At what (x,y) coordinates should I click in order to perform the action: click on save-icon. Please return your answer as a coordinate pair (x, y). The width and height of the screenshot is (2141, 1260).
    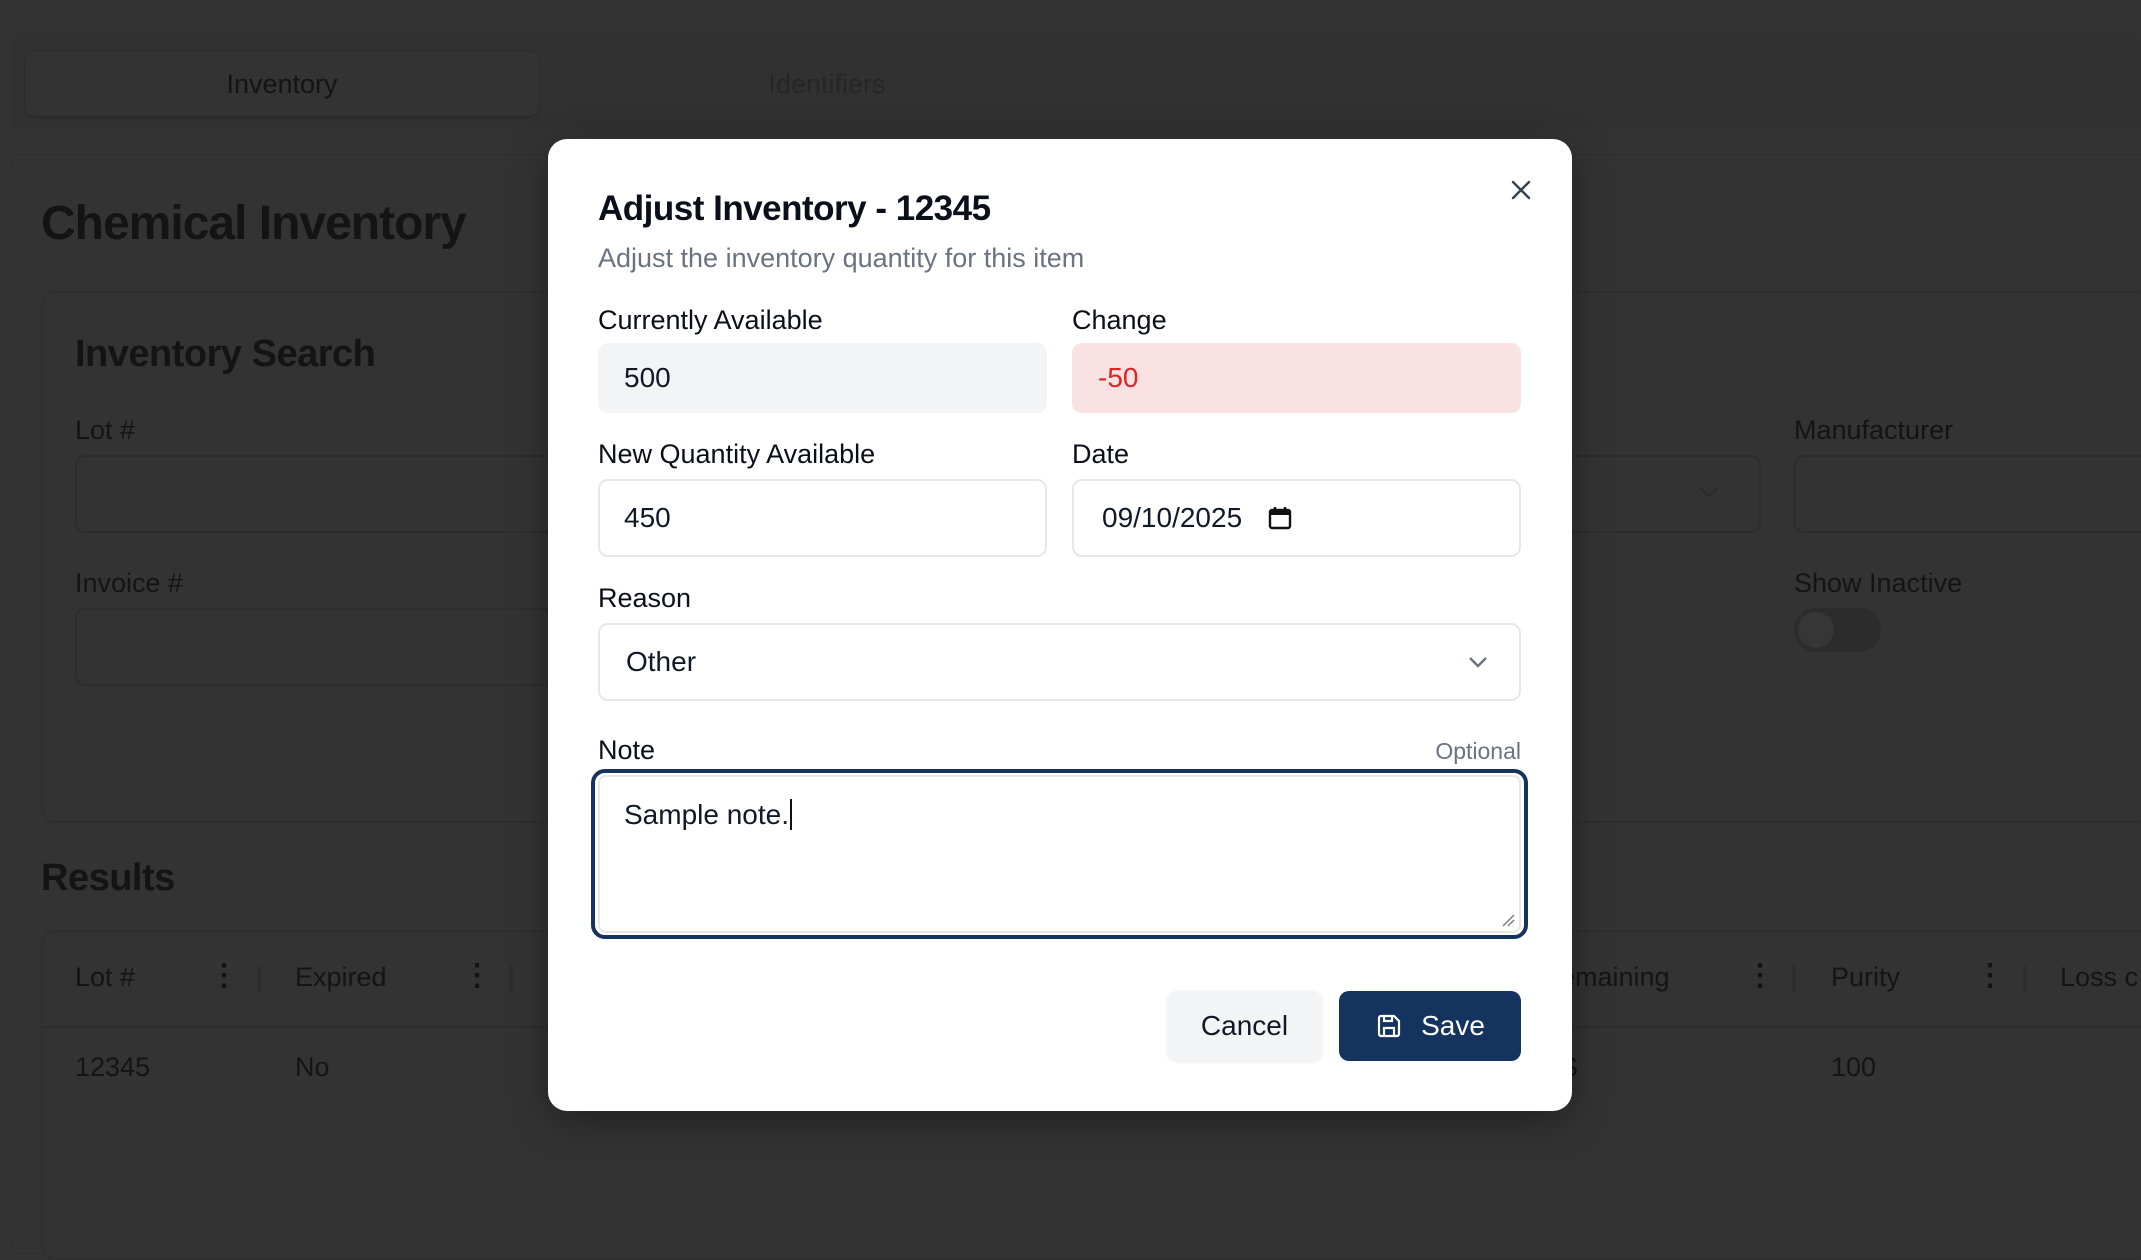
    Looking at the image, I should click on (1389, 1026).